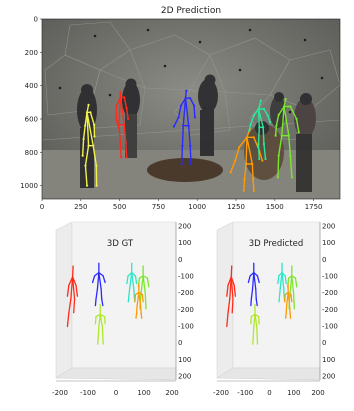 The height and width of the screenshot is (411, 354). What do you see at coordinates (184, 243) in the screenshot?
I see `r3d-tick-label: 100` at bounding box center [184, 243].